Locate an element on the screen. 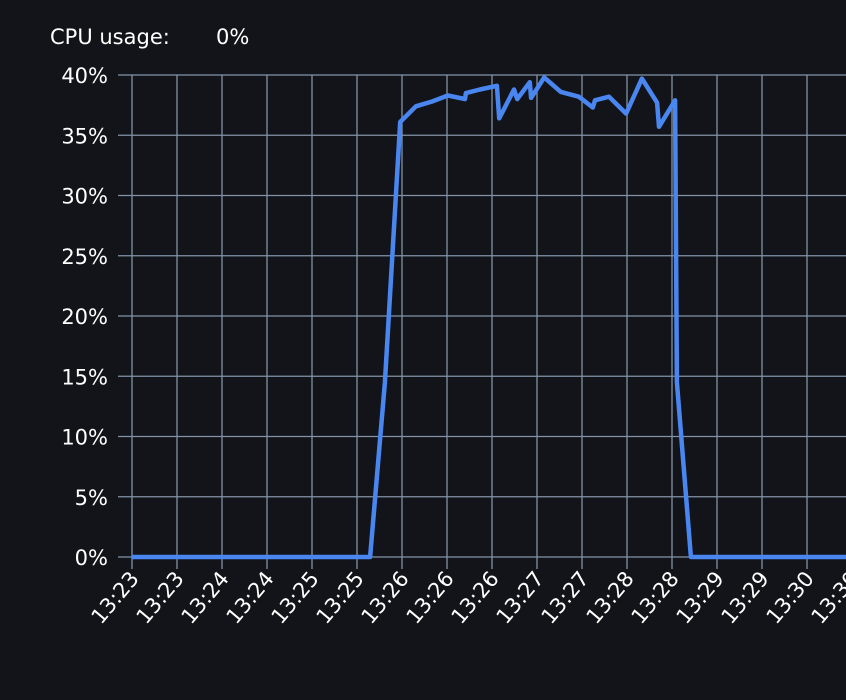 Image resolution: width=846 pixels, height=700 pixels. y-tick-label: 40% is located at coordinates (84, 76).